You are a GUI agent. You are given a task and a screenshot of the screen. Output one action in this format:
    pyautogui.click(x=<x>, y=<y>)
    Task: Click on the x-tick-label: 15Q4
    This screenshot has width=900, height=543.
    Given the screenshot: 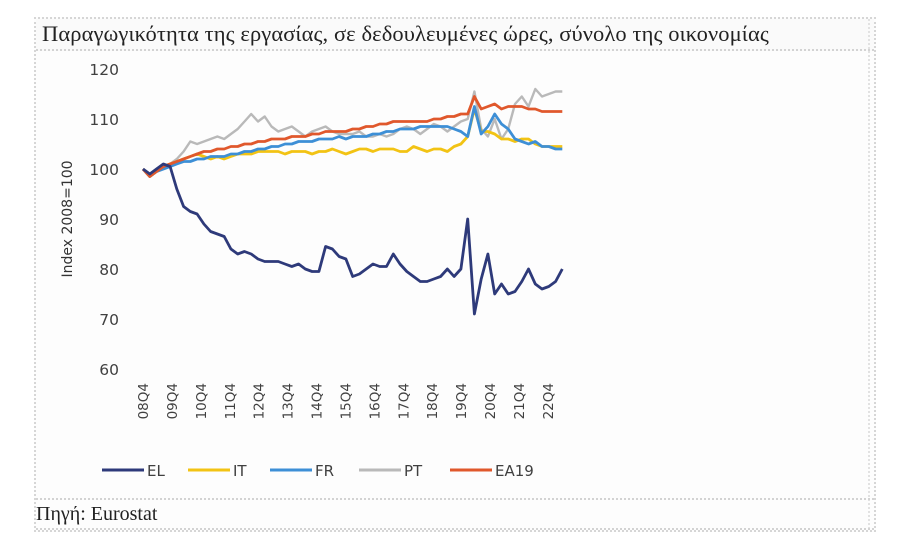 What is the action you would take?
    pyautogui.click(x=346, y=401)
    